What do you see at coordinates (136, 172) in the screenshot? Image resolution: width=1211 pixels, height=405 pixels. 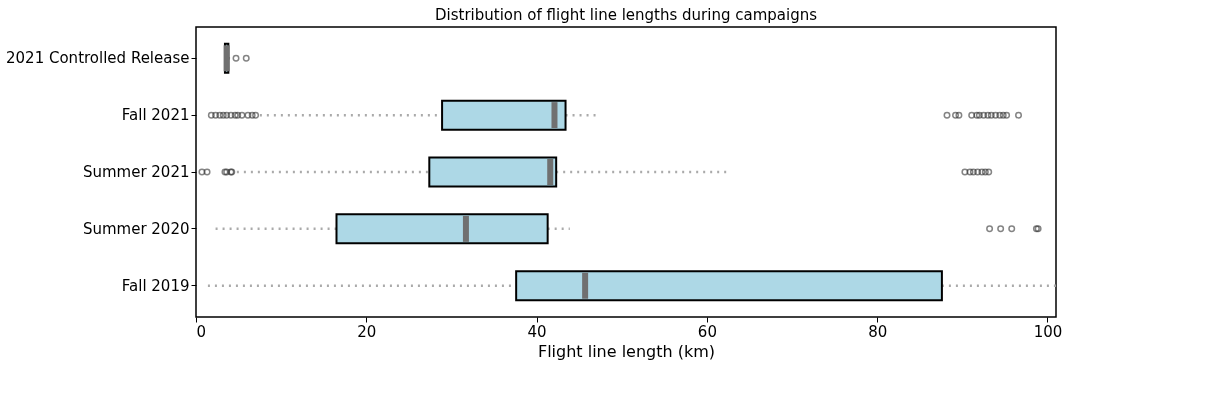 I see `y-tick-label: Summer 2021` at bounding box center [136, 172].